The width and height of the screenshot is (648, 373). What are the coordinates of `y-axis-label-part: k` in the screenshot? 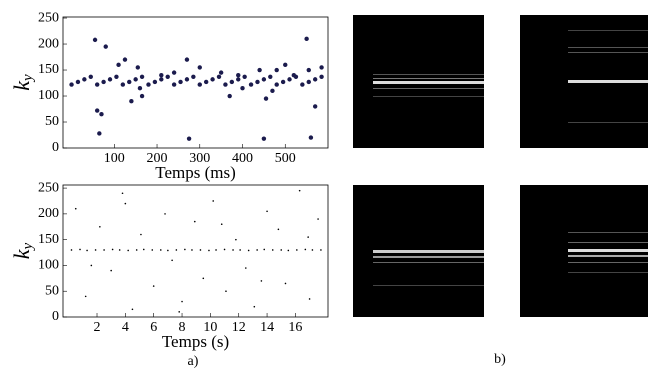 It's located at (21, 253).